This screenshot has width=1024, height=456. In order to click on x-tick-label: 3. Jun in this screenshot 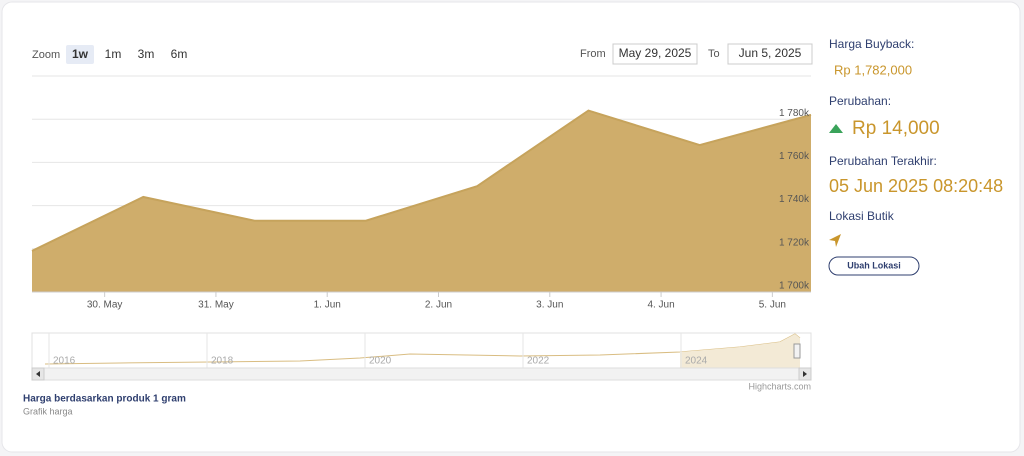, I will do `click(549, 305)`.